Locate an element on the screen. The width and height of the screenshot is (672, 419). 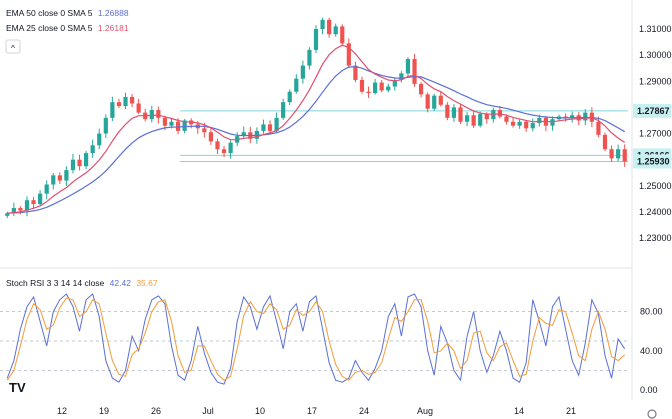
rsi-legend: Stoch RSI 3 3 14 14 close 42.42 35.67 is located at coordinates (82, 283).